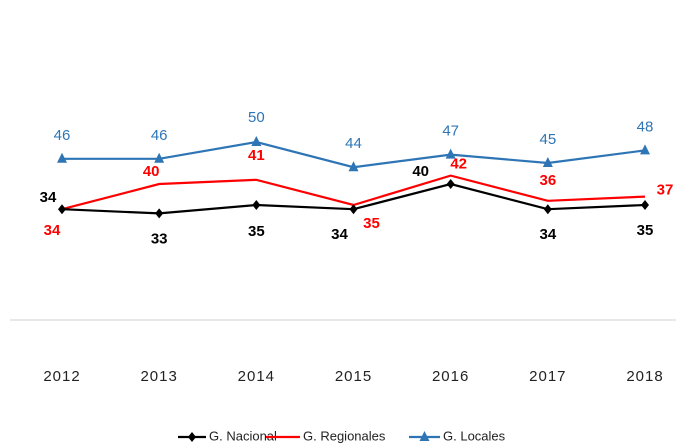 The width and height of the screenshot is (679, 448). What do you see at coordinates (474, 435) in the screenshot?
I see `legend-label: G. Locales` at bounding box center [474, 435].